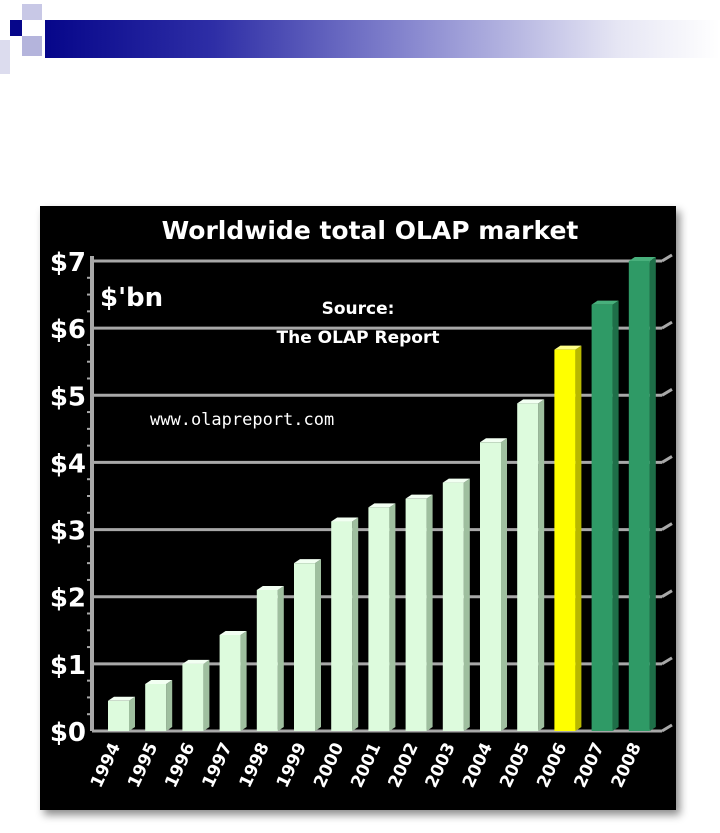  What do you see at coordinates (16, 28) in the screenshot?
I see `header-square-dark` at bounding box center [16, 28].